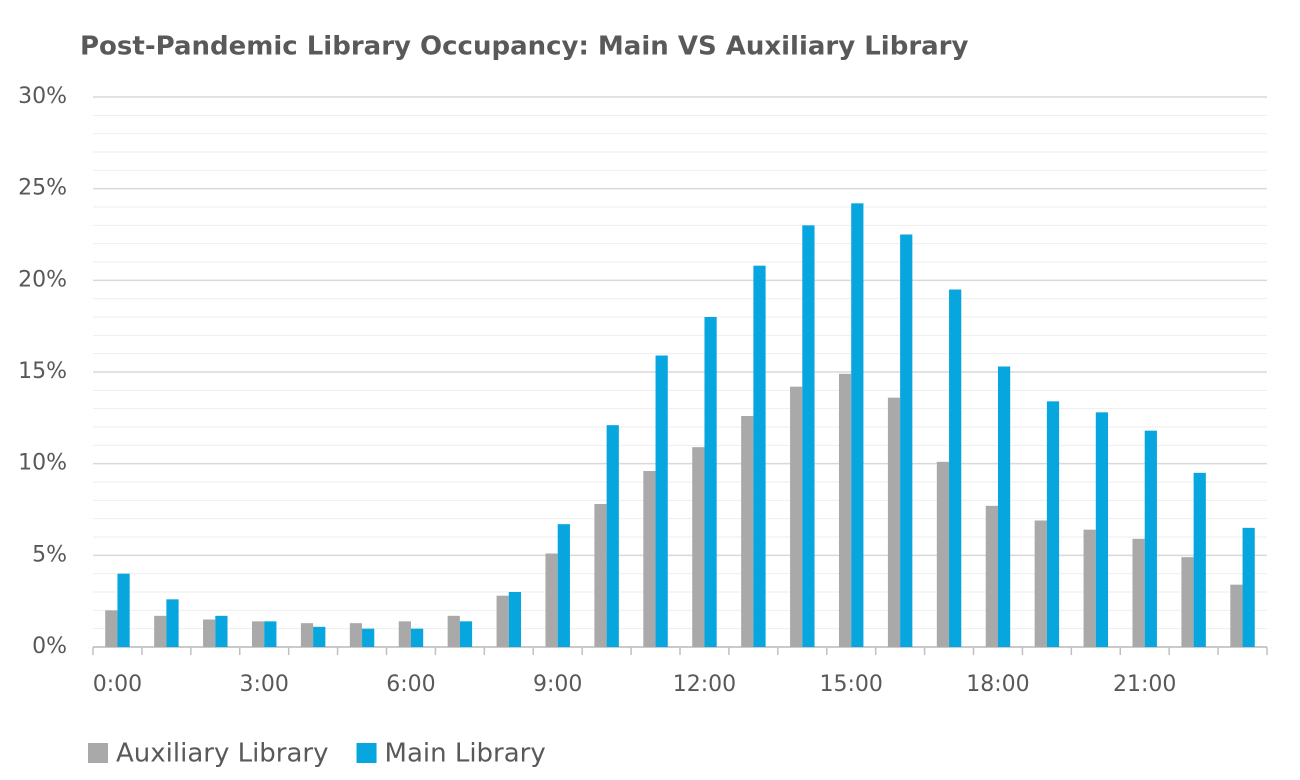  What do you see at coordinates (410, 684) in the screenshot?
I see `x-tick-label: 6:00` at bounding box center [410, 684].